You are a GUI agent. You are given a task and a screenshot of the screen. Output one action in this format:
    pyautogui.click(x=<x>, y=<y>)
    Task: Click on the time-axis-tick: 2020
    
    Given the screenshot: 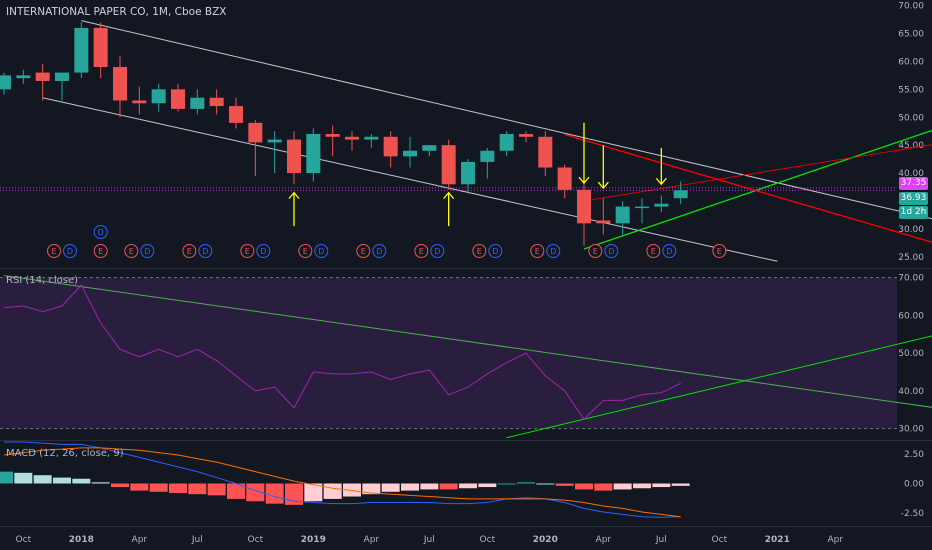 What is the action you would take?
    pyautogui.click(x=545, y=540)
    